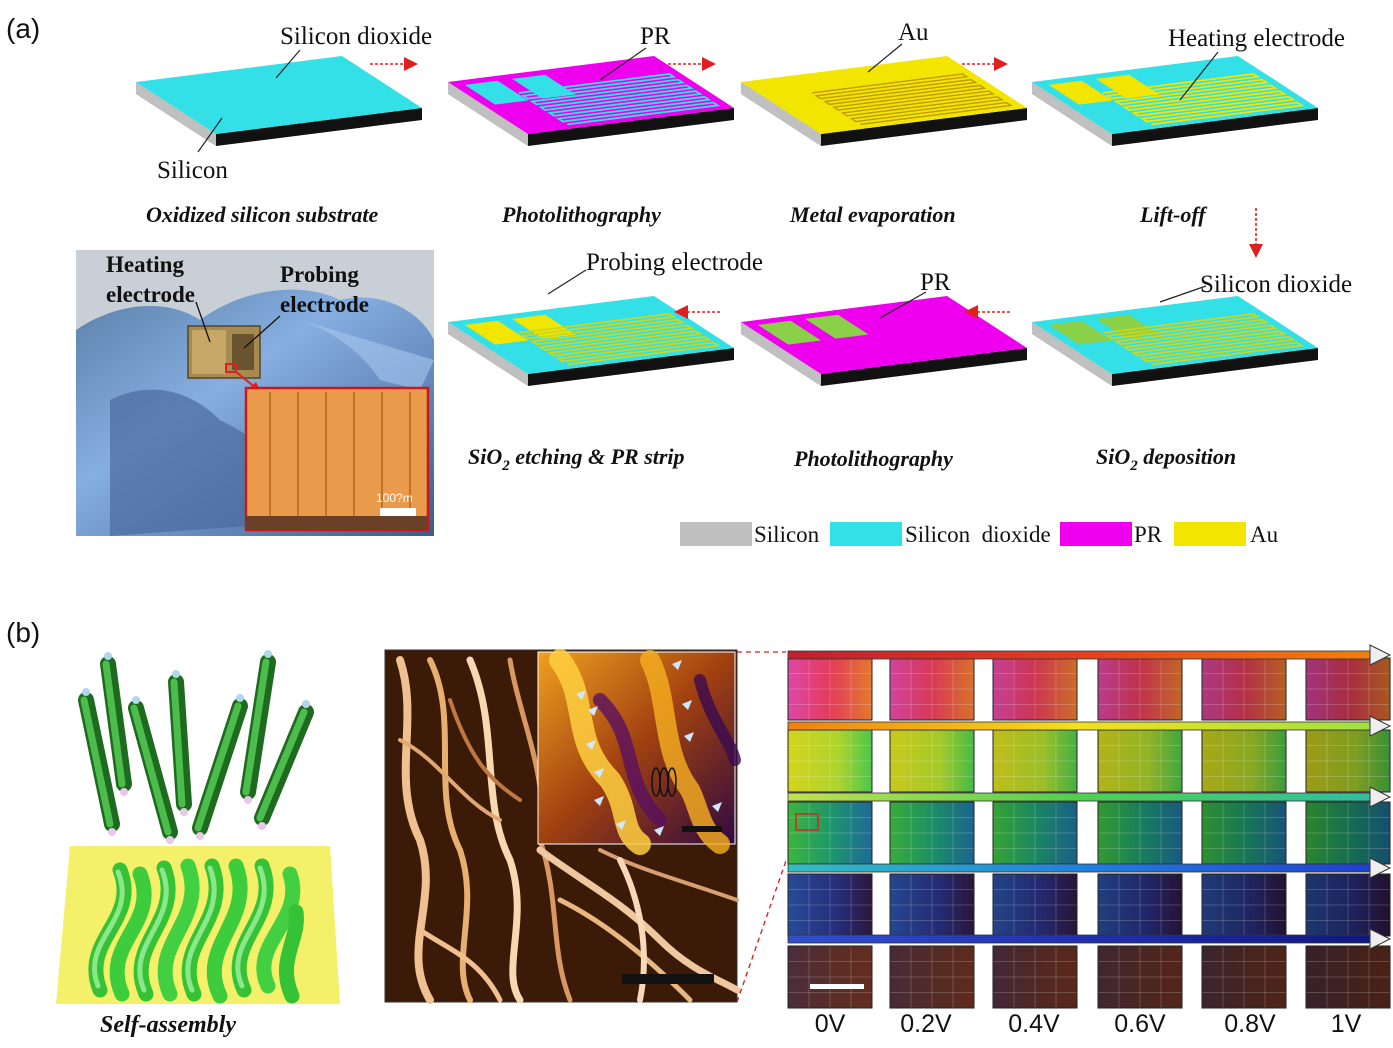 The width and height of the screenshot is (1393, 1048). I want to click on voltage-labels: 0V 0.2V 0.4V 0.6V 0.8V 1V, so click(1088, 1024).